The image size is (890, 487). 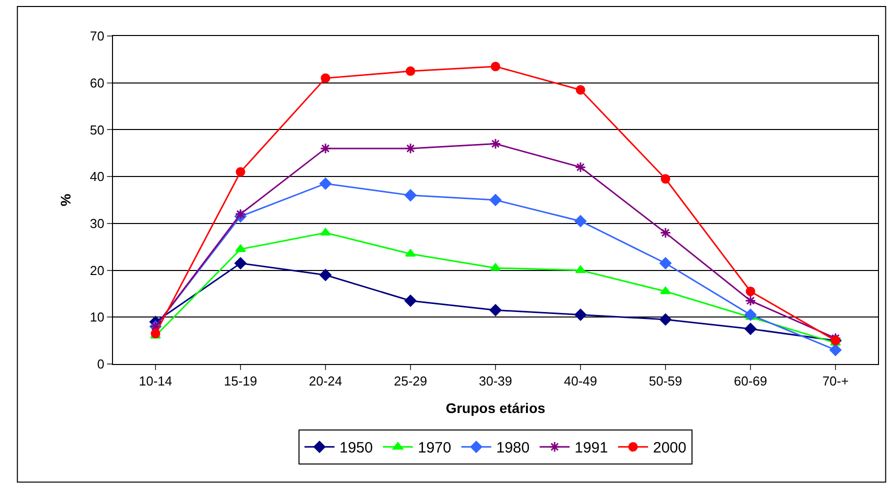 I want to click on x-tick-label: 25-29, so click(x=411, y=381).